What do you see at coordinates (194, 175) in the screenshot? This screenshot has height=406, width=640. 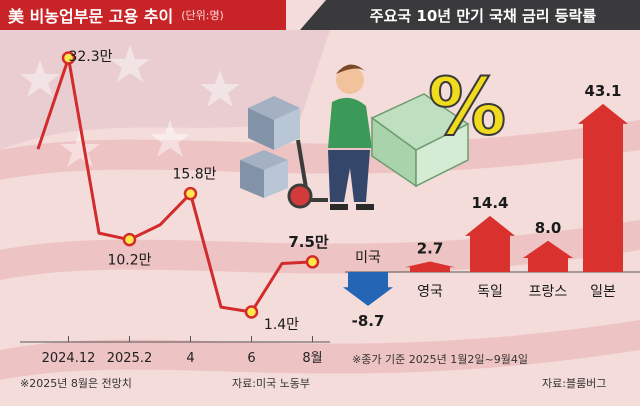 I see `data-label: 15.8만` at bounding box center [194, 175].